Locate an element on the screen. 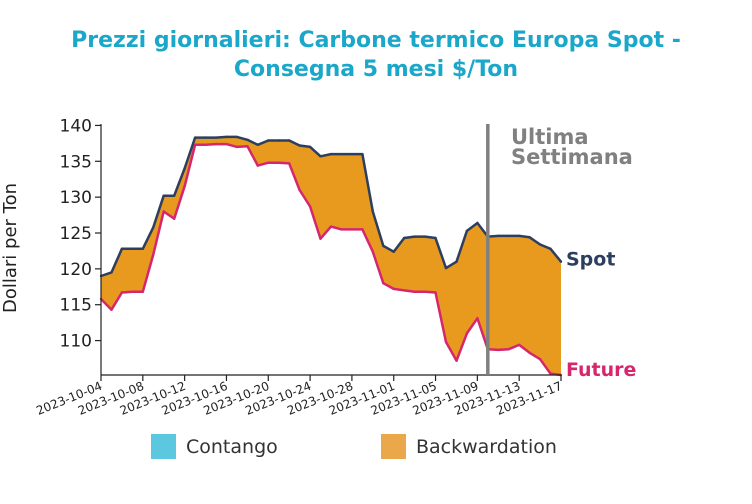 This screenshot has height=504, width=752. series-end-label-future: Future is located at coordinates (601, 370).